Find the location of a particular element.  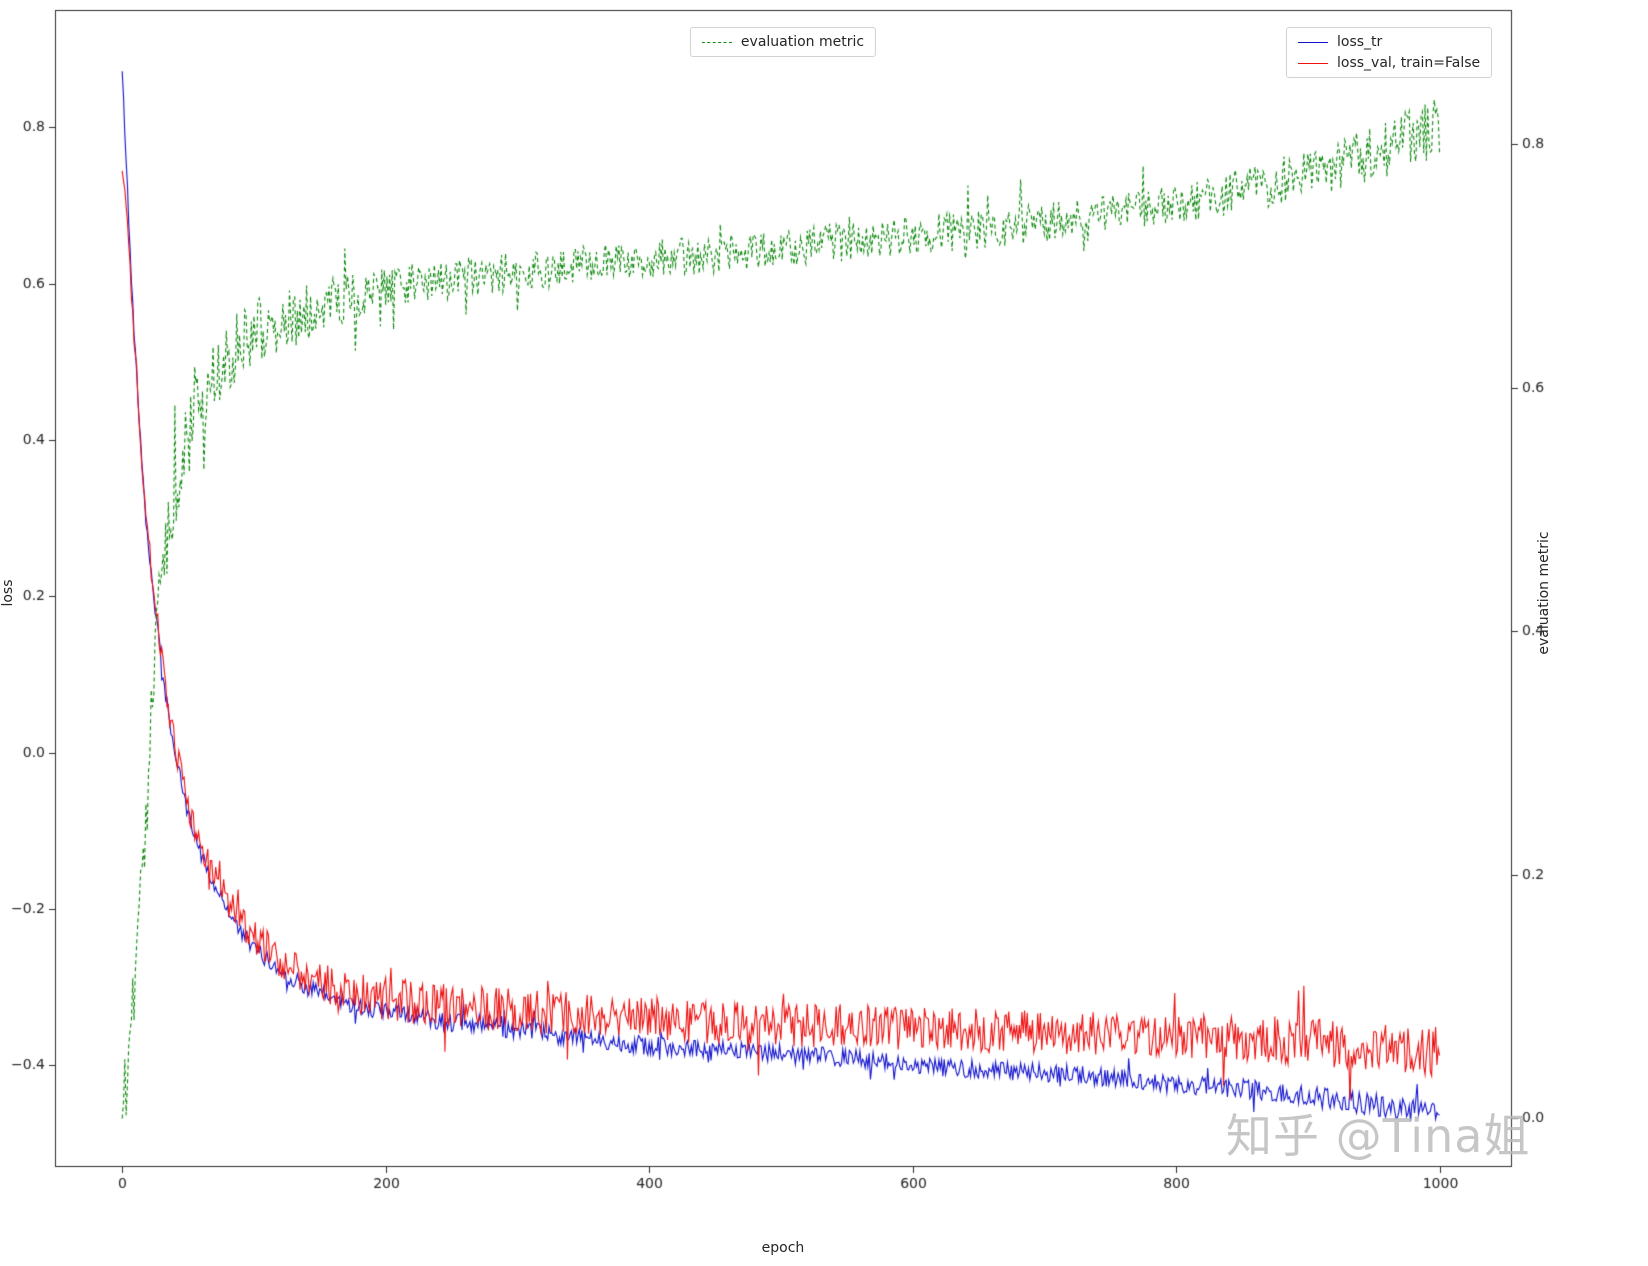

legend-label-loss-val: loss_val, train=False is located at coordinates (1409, 63).